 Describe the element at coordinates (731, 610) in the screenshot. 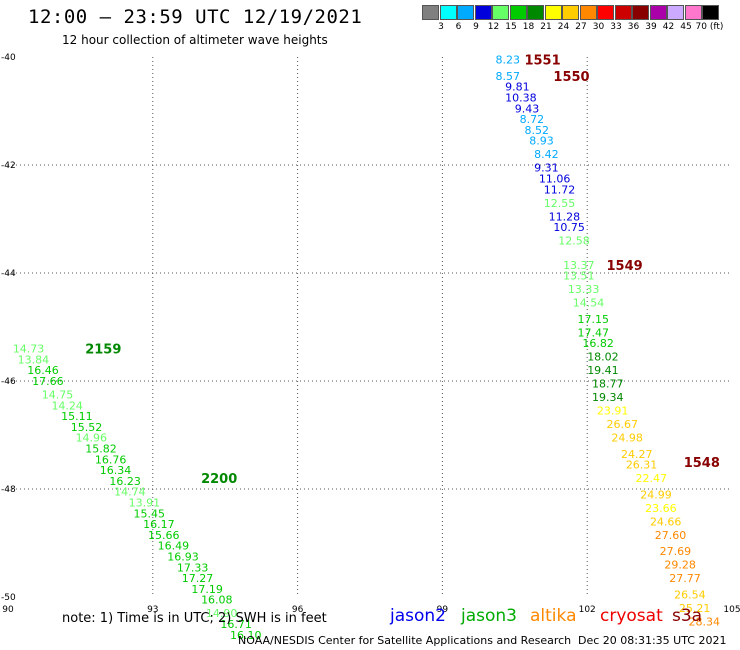

I see `lon-tick-label: 105` at that location.